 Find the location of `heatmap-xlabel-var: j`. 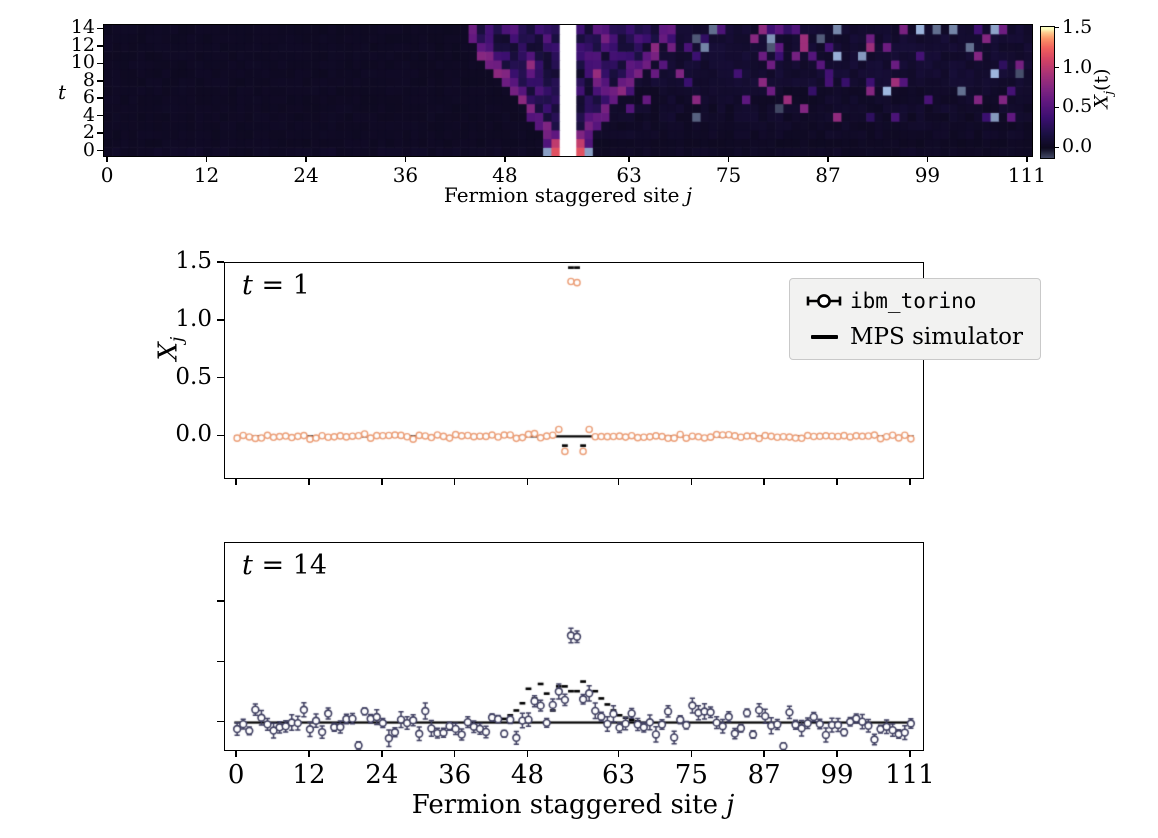

heatmap-xlabel-var: j is located at coordinates (689, 195).